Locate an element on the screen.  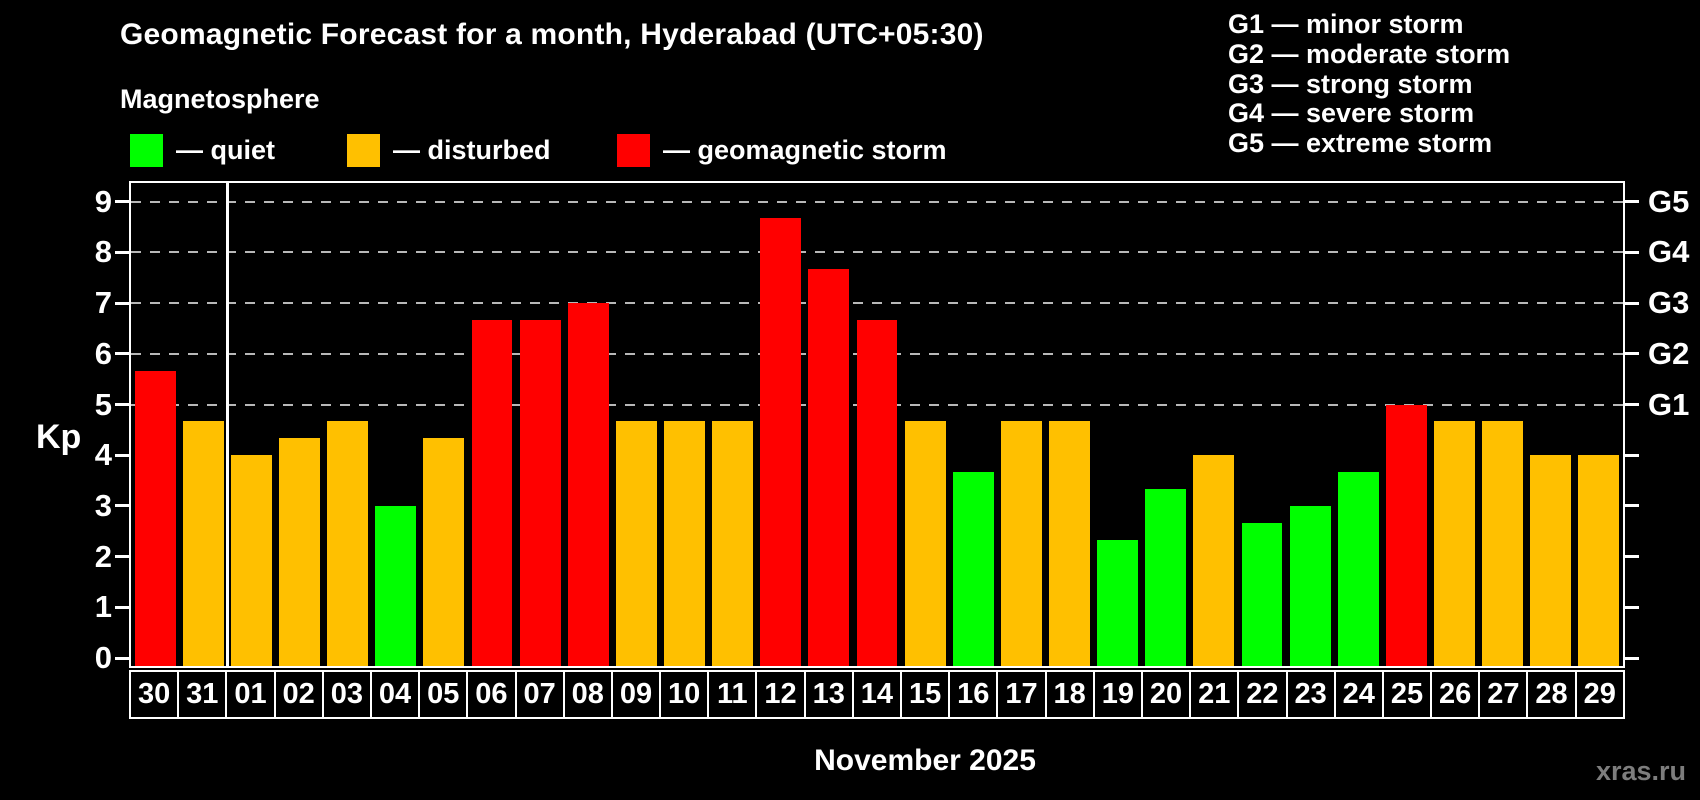
g-scale-axis-label-g2: G2 is located at coordinates (1669, 353).